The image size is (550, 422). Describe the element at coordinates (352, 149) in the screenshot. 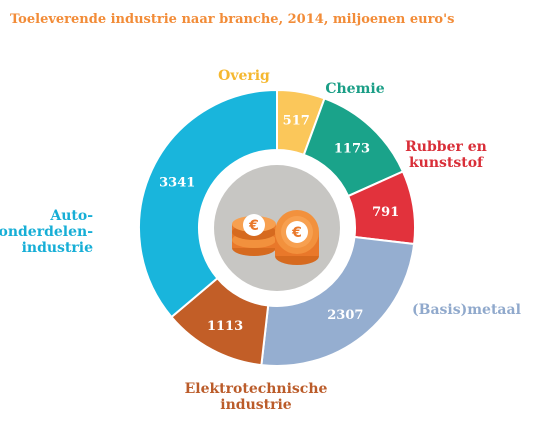

I see `slice-value-label: 1173` at that location.